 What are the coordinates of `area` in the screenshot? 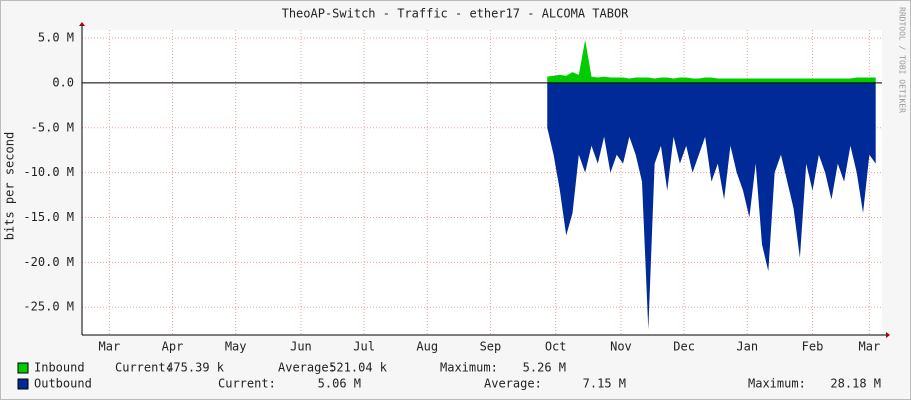 It's located at (711, 61).